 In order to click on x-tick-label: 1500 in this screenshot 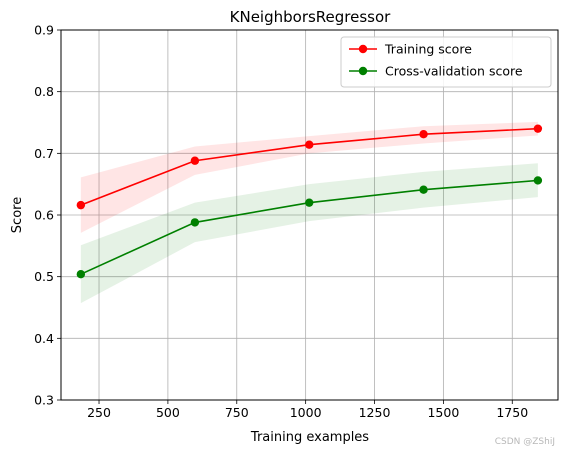, I will do `click(443, 412)`.